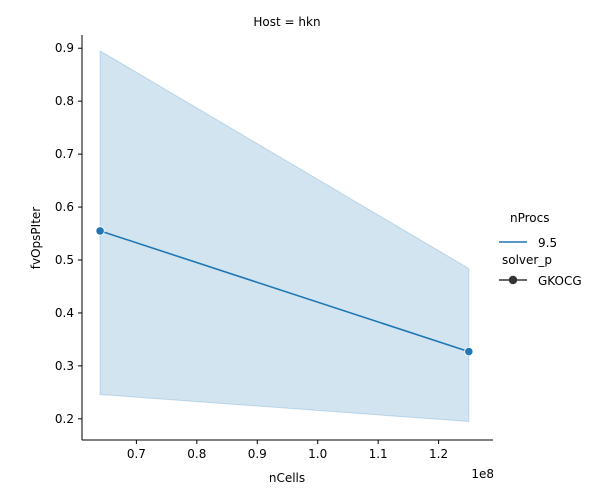 The image size is (607, 500). Describe the element at coordinates (530, 218) in the screenshot. I see `legend-title-nprocs: nProcs` at that location.